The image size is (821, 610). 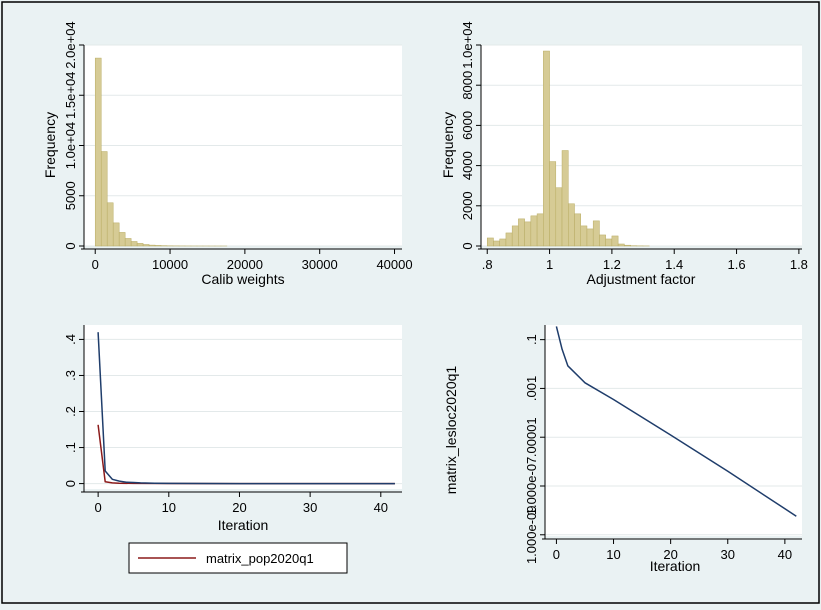 What do you see at coordinates (641, 279) in the screenshot?
I see `x-axis-title: Adjustment factor` at bounding box center [641, 279].